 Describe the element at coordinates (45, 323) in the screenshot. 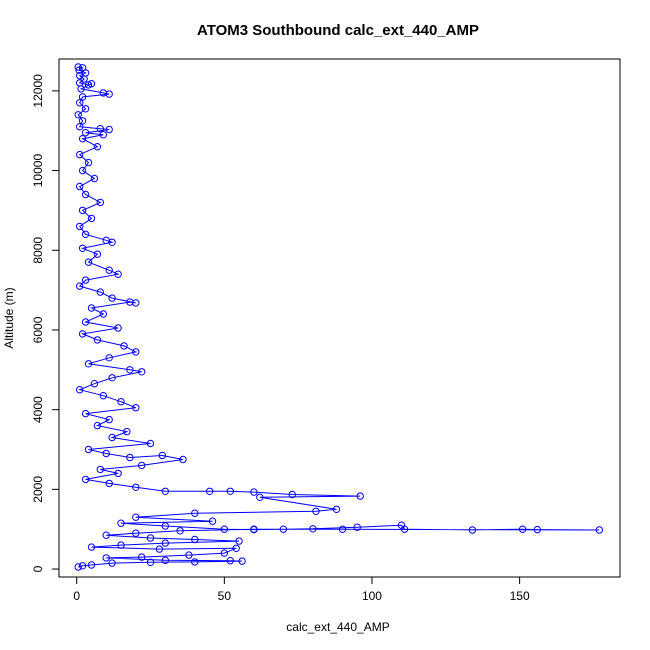

I see `y-axis: 0 2000 4000 6000 8000 10000 12000` at that location.